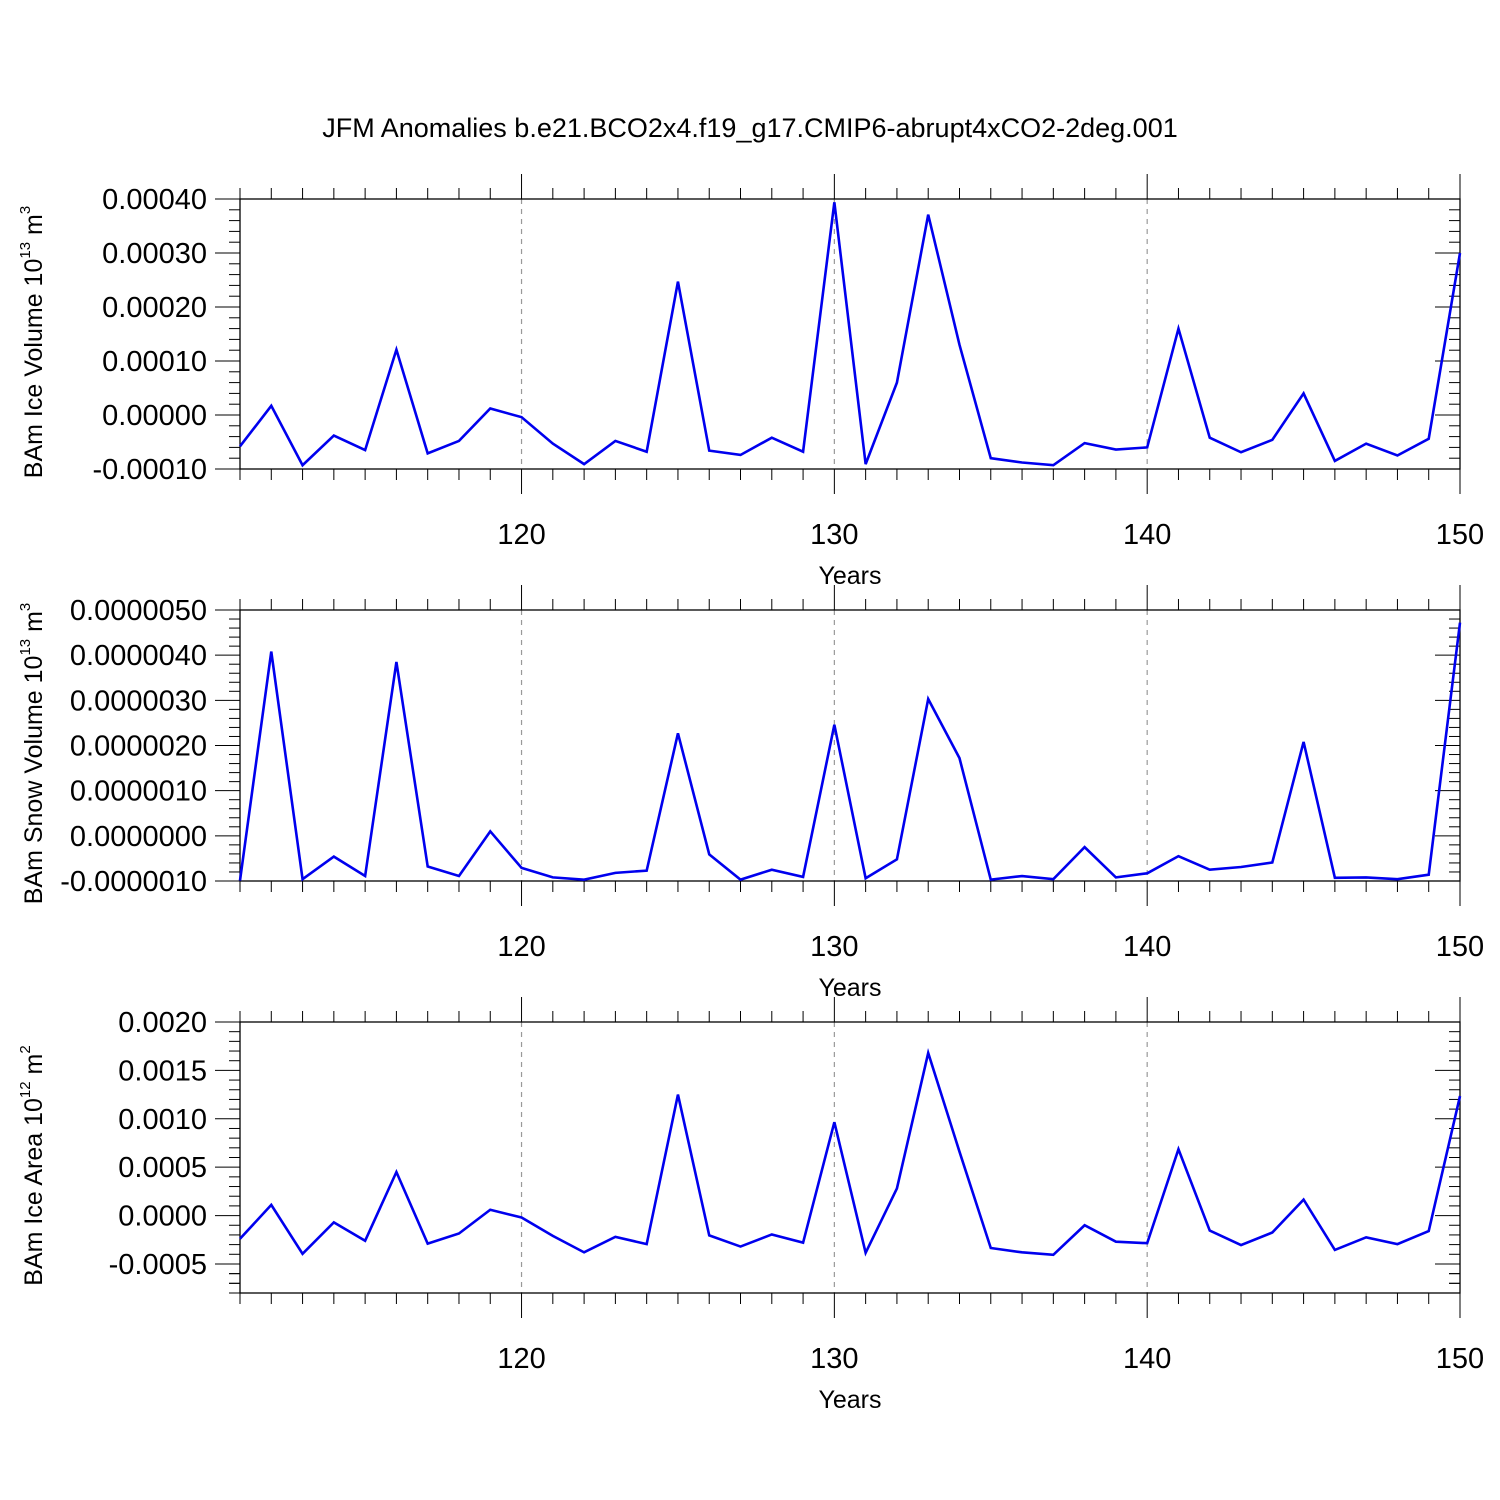 The image size is (1500, 1500). What do you see at coordinates (25, 1089) in the screenshot?
I see `y-axis-title-exponent: 12` at bounding box center [25, 1089].